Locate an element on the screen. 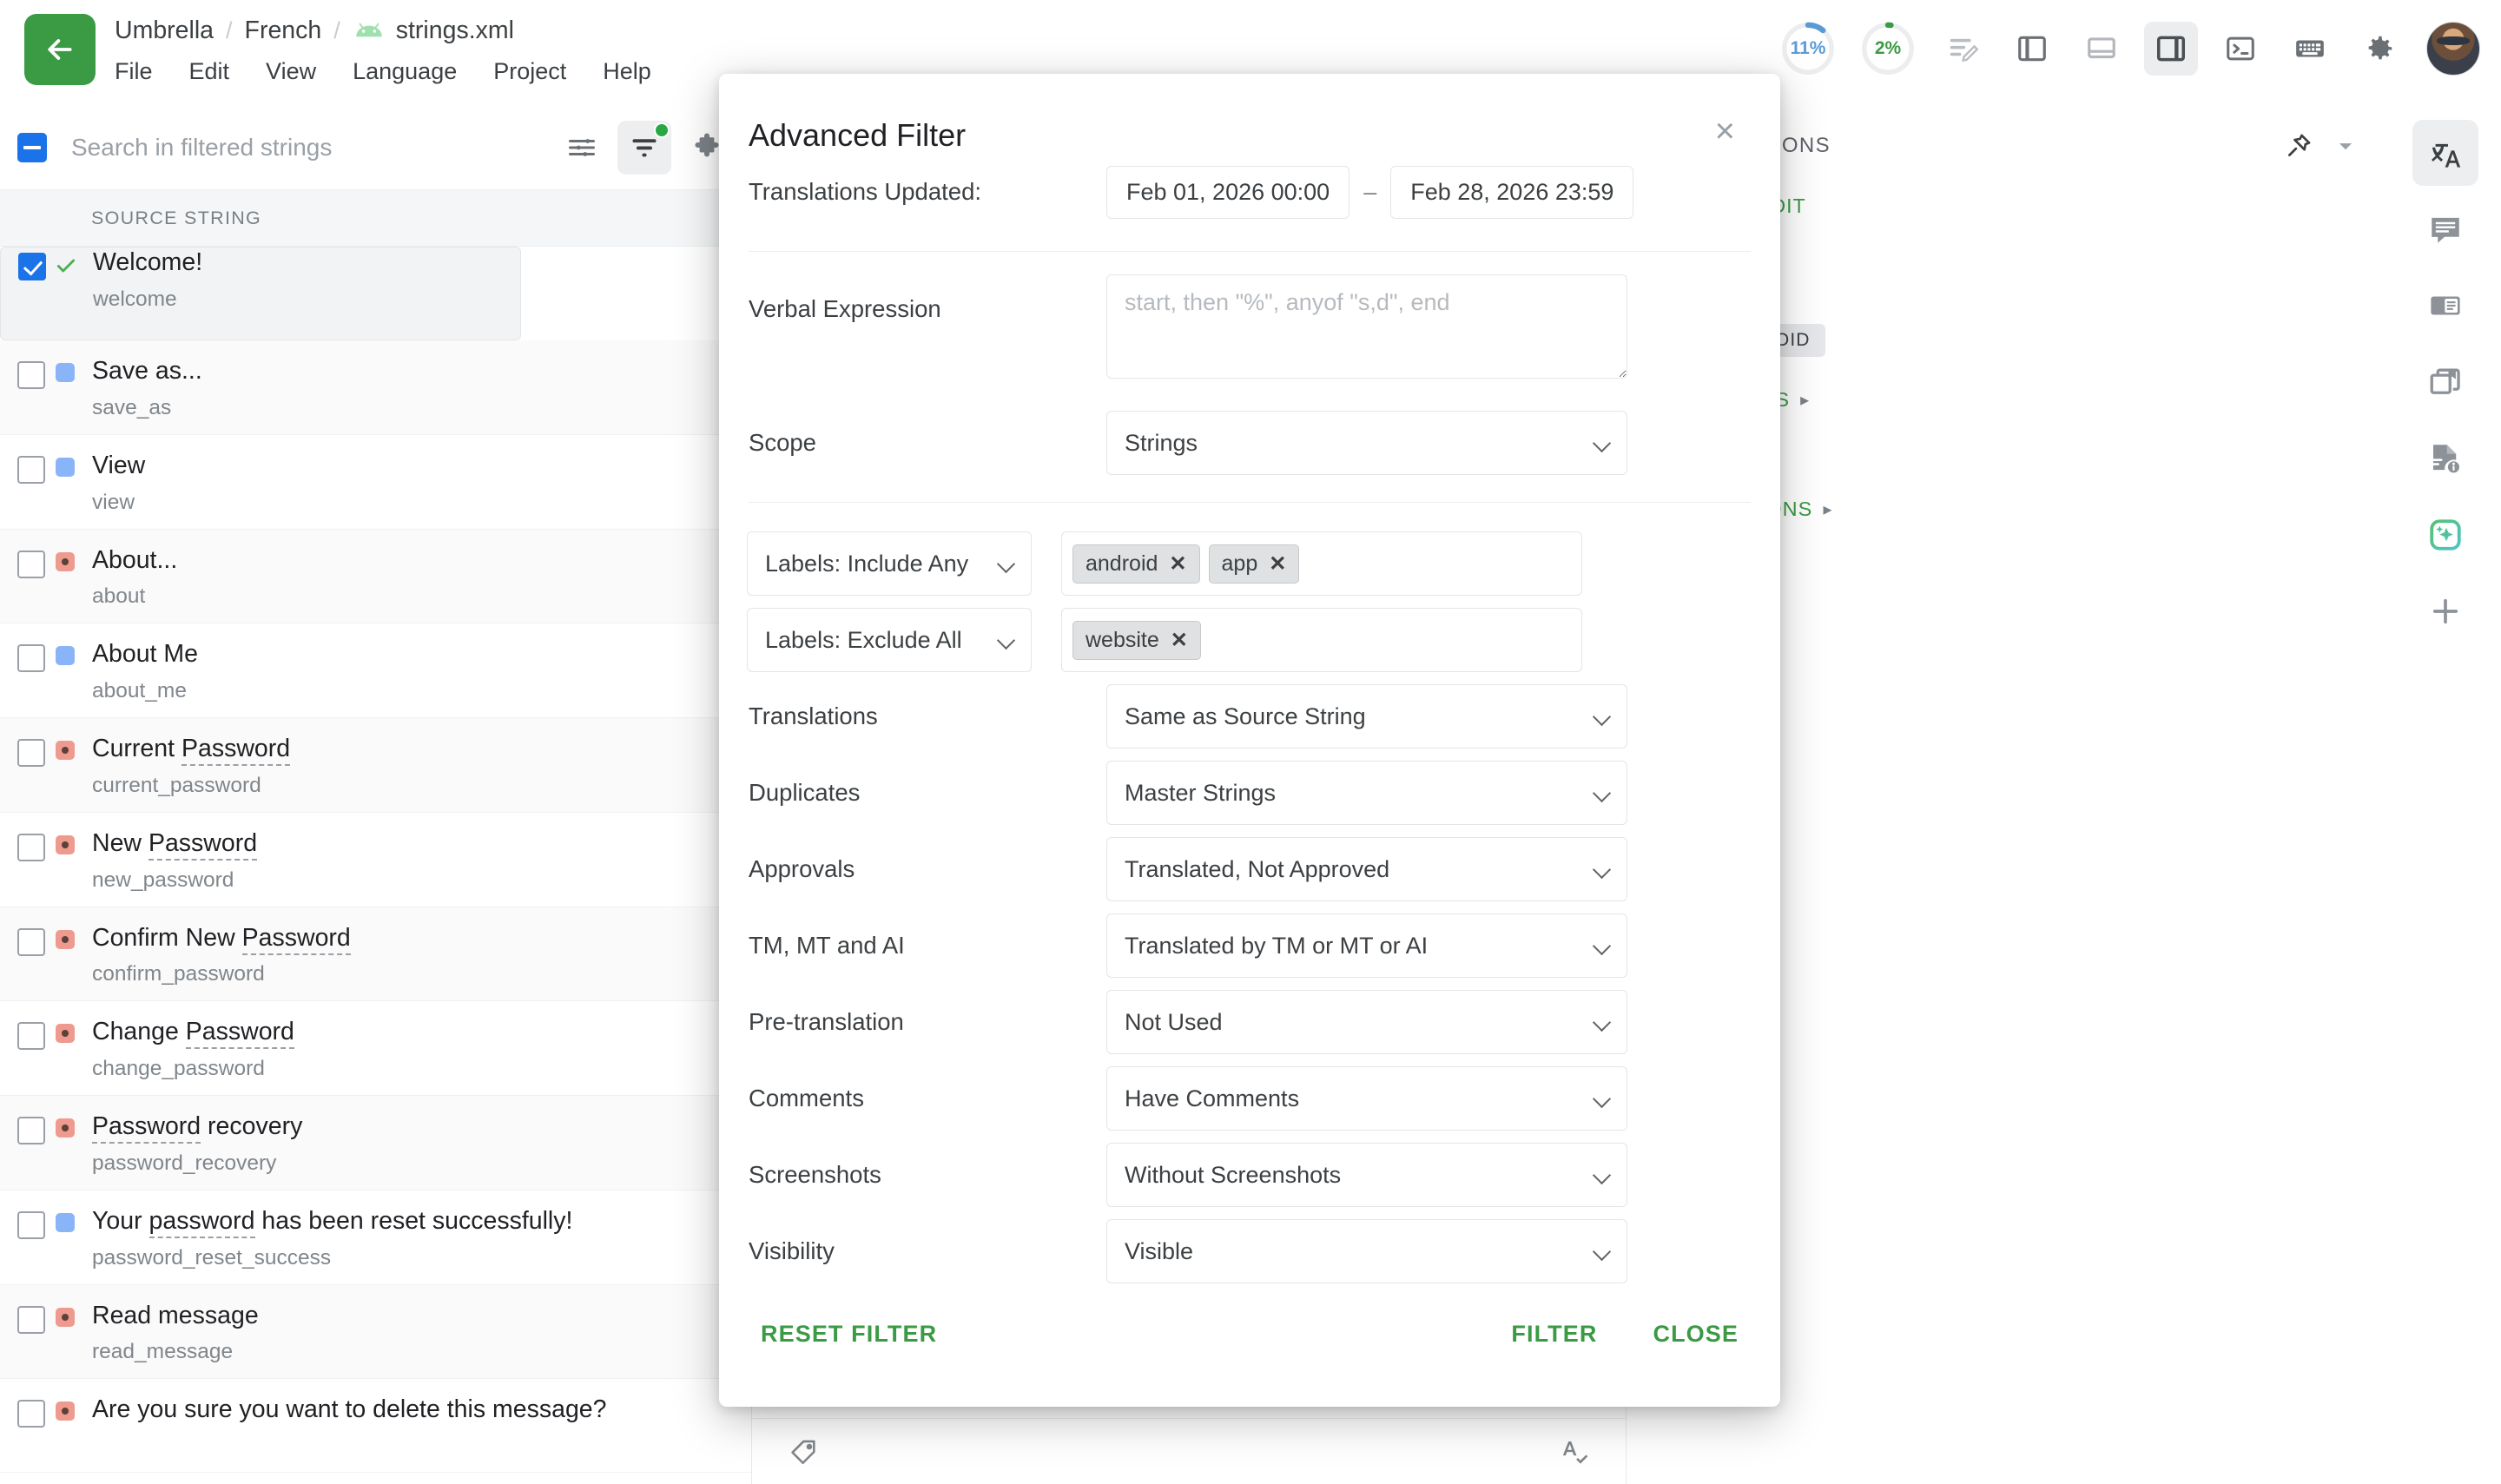 The width and height of the screenshot is (2501, 1484). labels-exclude-mode-select: Labels: Exclude All is located at coordinates (889, 640).